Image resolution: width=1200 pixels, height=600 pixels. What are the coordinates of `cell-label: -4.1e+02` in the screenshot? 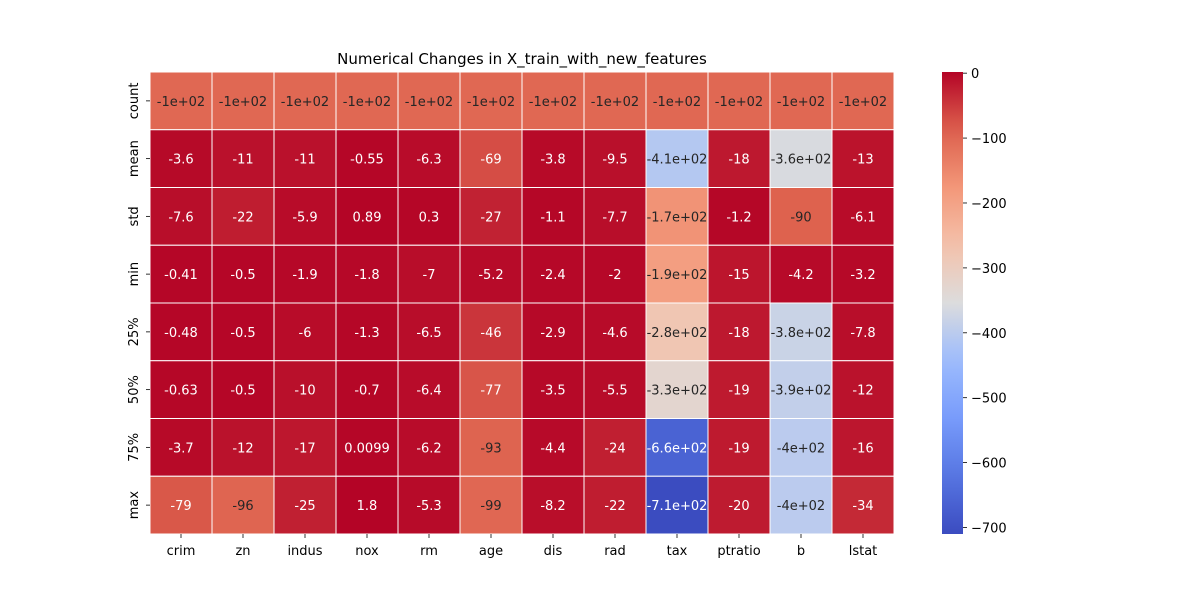 It's located at (677, 160).